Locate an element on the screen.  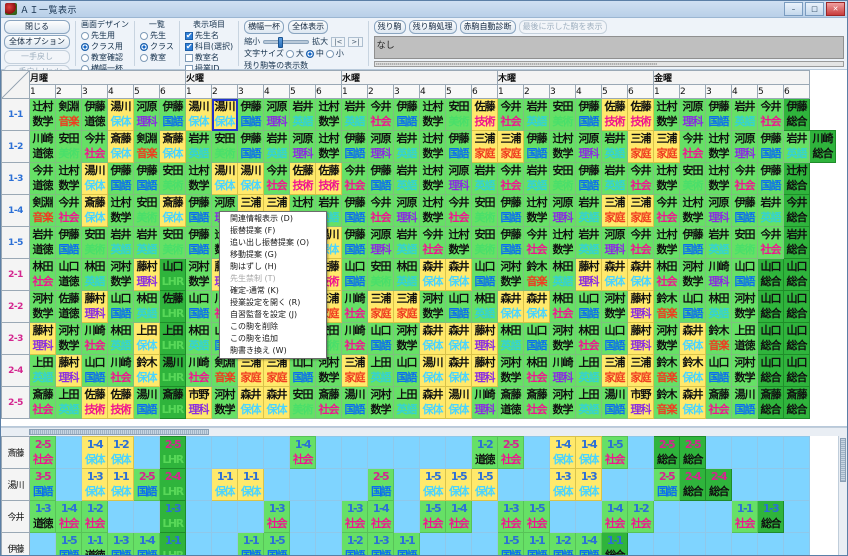
lesson-cell: 川崎 総合 is located at coordinates (822, 146).